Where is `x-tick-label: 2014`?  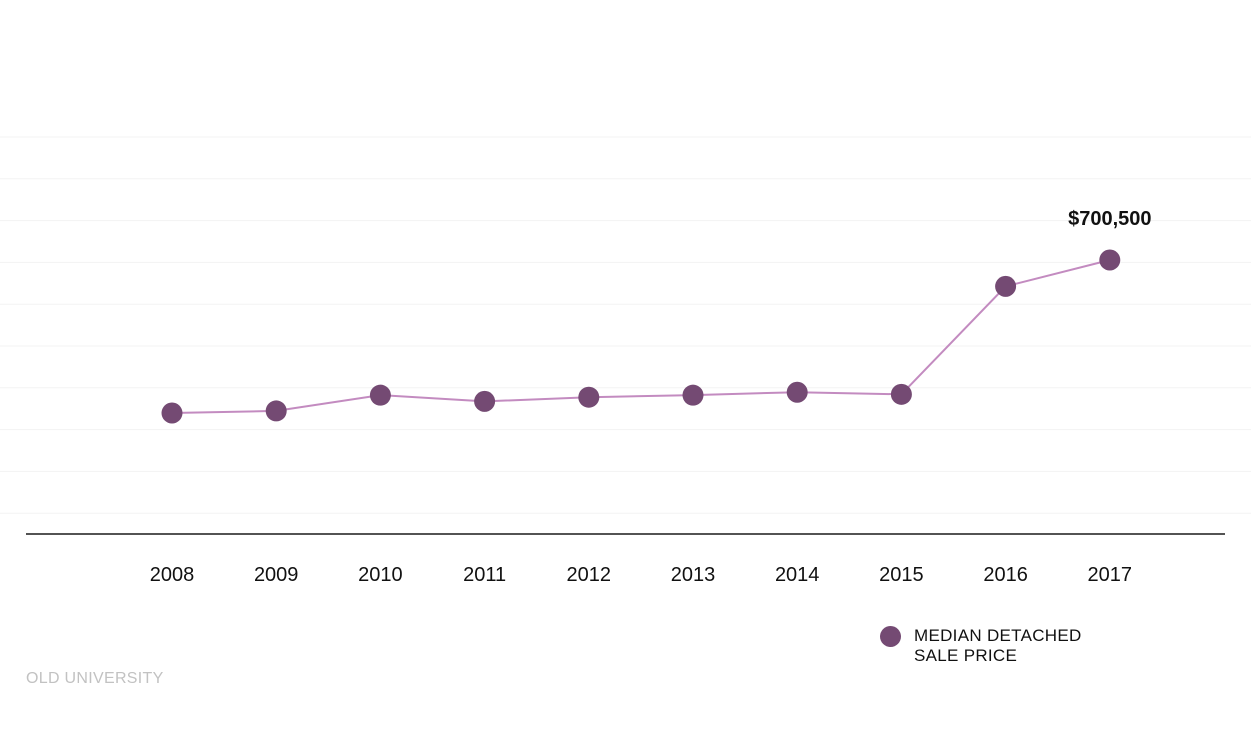
x-tick-label: 2014 is located at coordinates (797, 575).